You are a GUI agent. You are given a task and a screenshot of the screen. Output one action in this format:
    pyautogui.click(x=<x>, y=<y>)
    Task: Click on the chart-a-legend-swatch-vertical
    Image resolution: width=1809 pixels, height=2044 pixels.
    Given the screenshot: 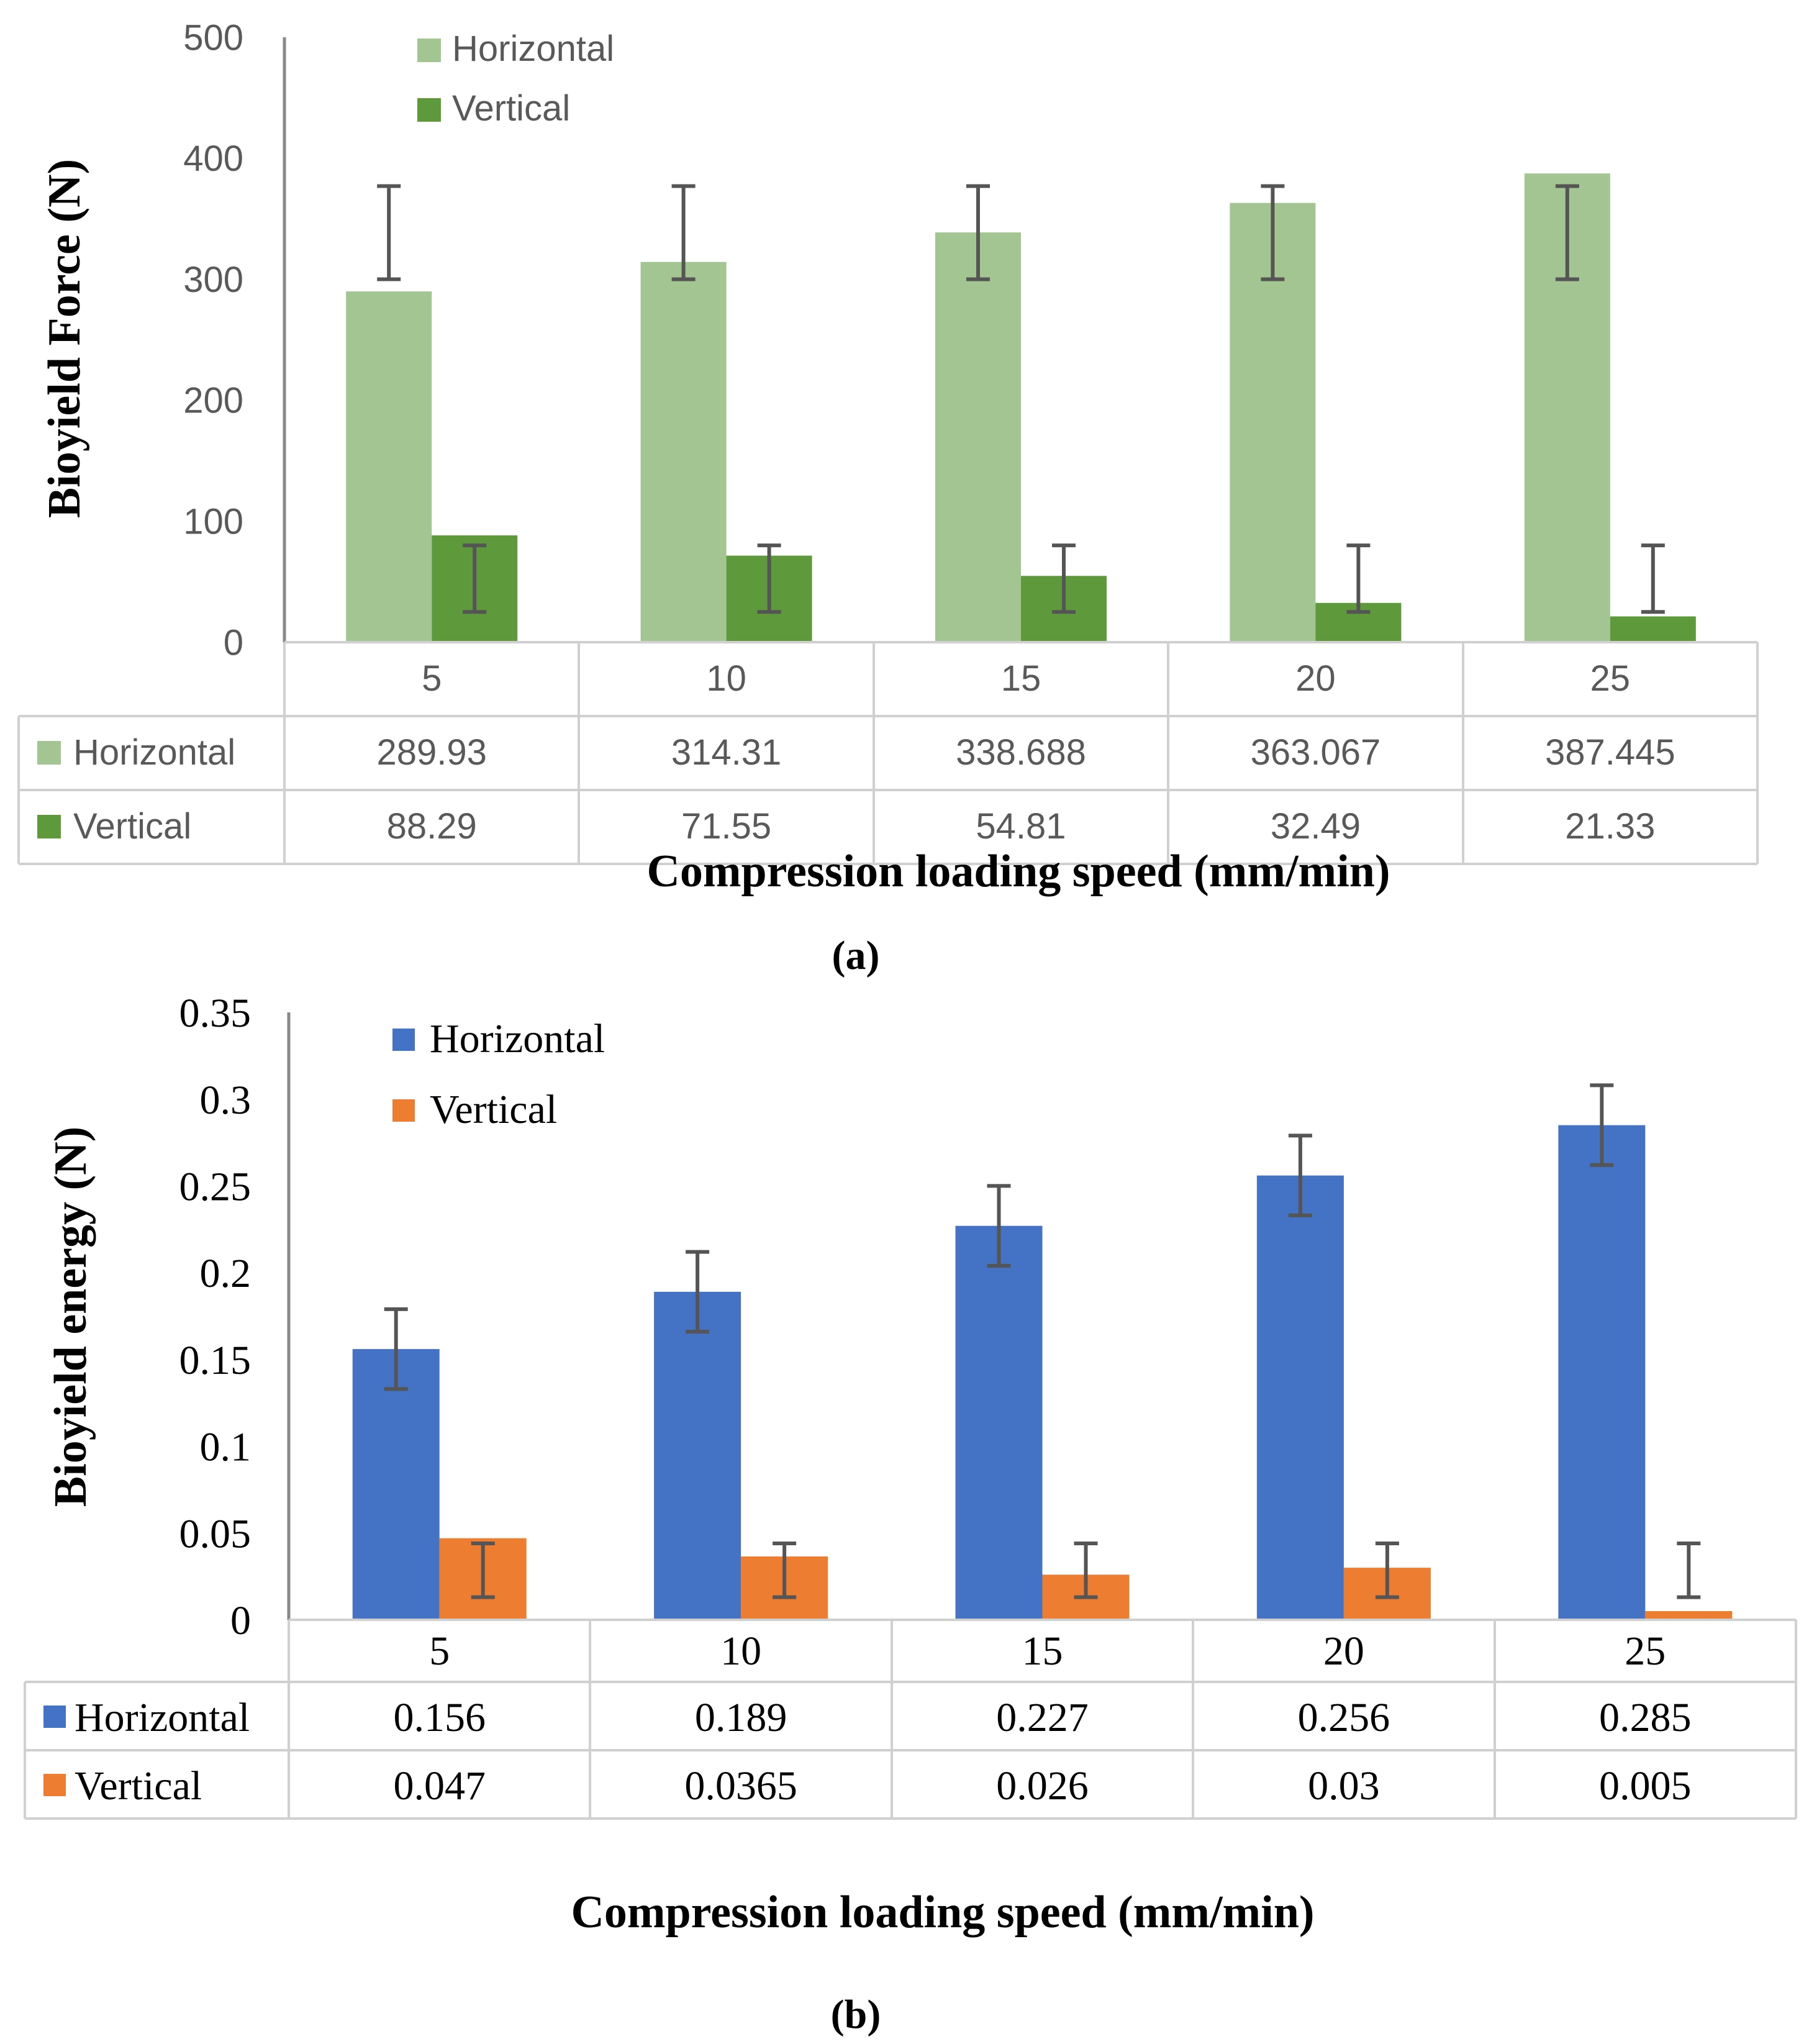 What is the action you would take?
    pyautogui.click(x=429, y=110)
    